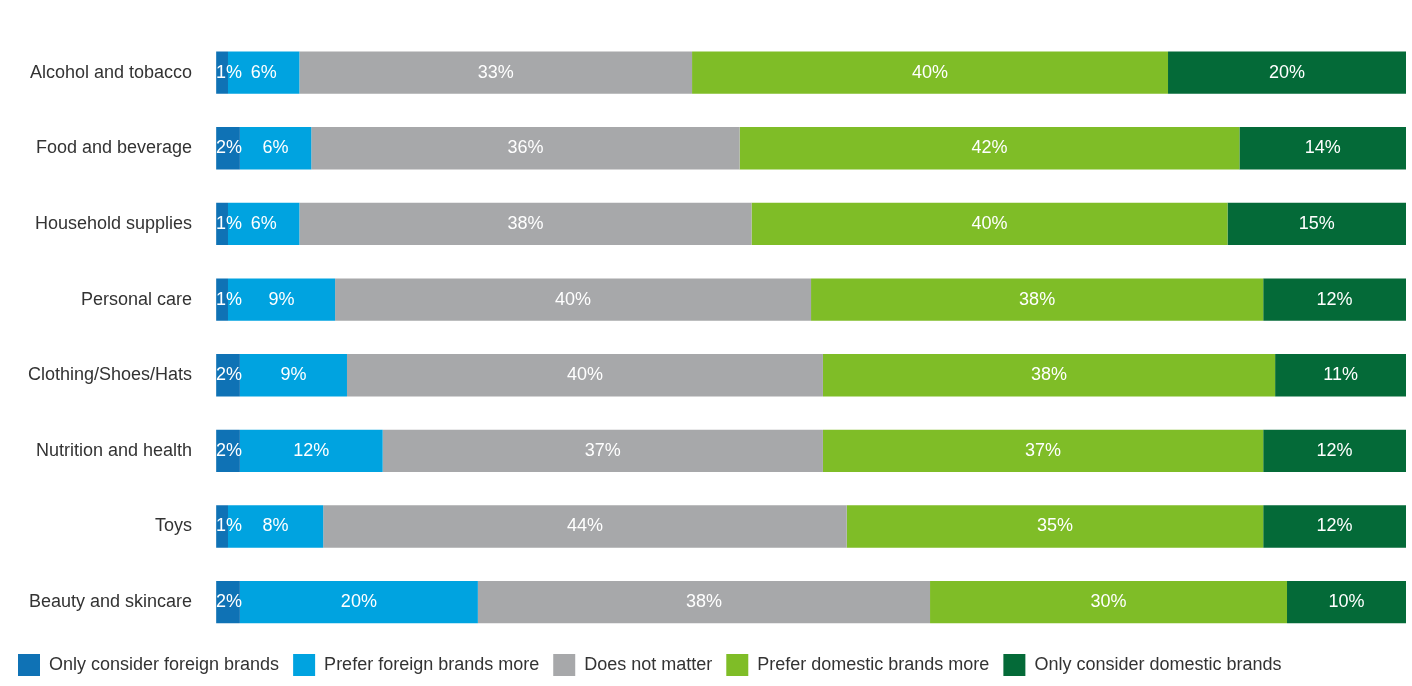 The width and height of the screenshot is (1412, 686). I want to click on data-label: 10%, so click(1346, 601).